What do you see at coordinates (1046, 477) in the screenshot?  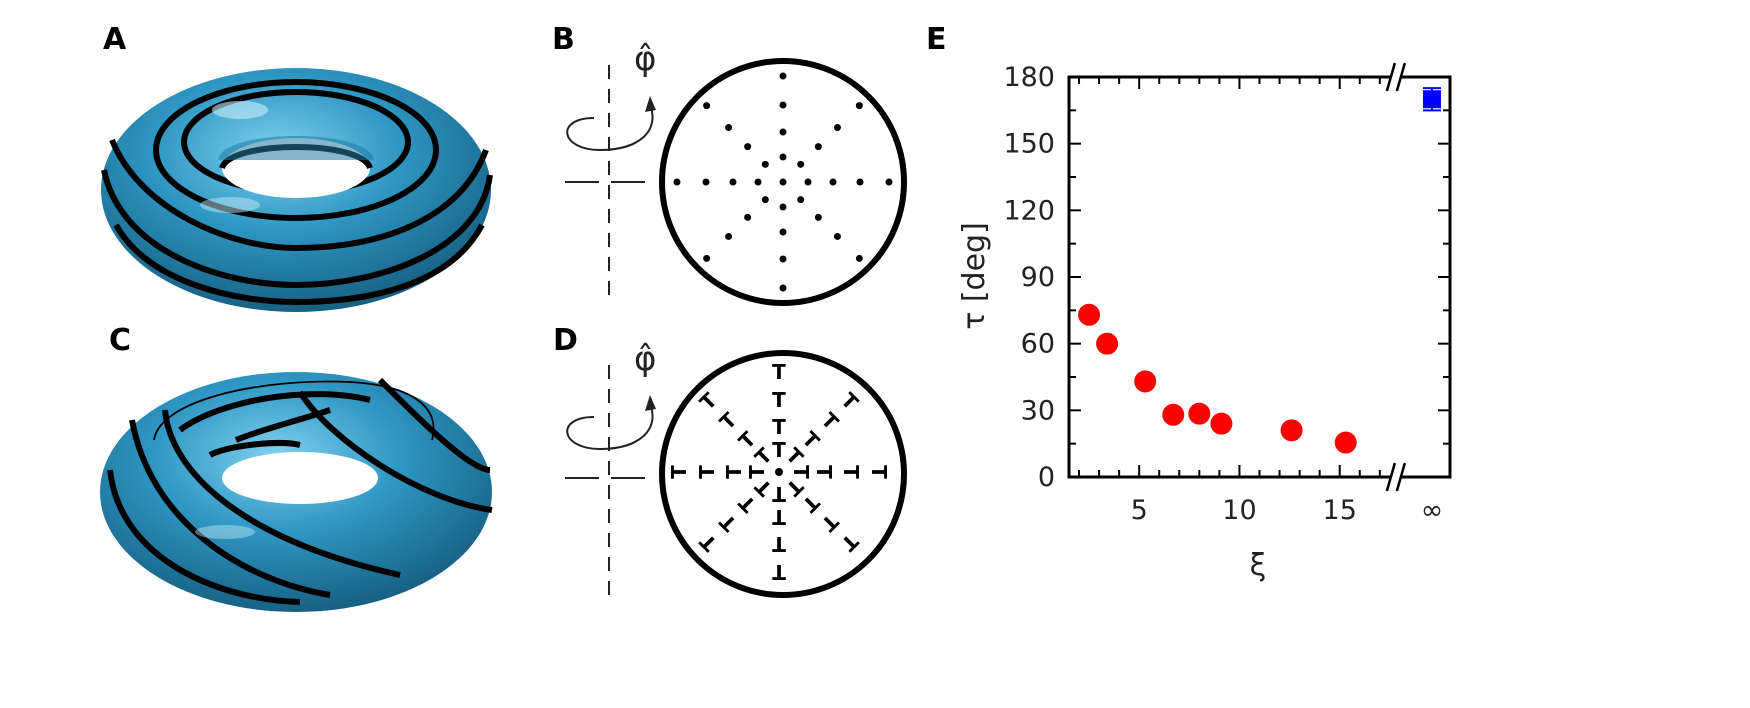 I see `y-tick-label: 0` at bounding box center [1046, 477].